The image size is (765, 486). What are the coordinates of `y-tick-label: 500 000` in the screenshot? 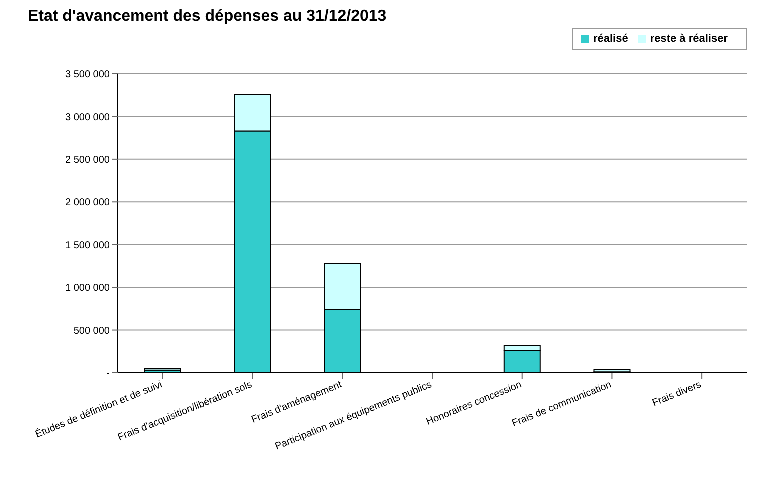 It's located at (92, 331).